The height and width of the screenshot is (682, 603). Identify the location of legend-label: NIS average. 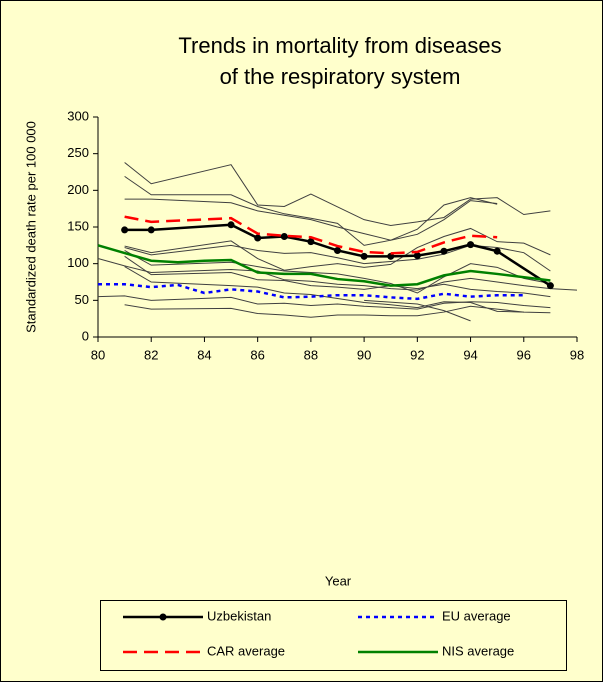
(478, 650).